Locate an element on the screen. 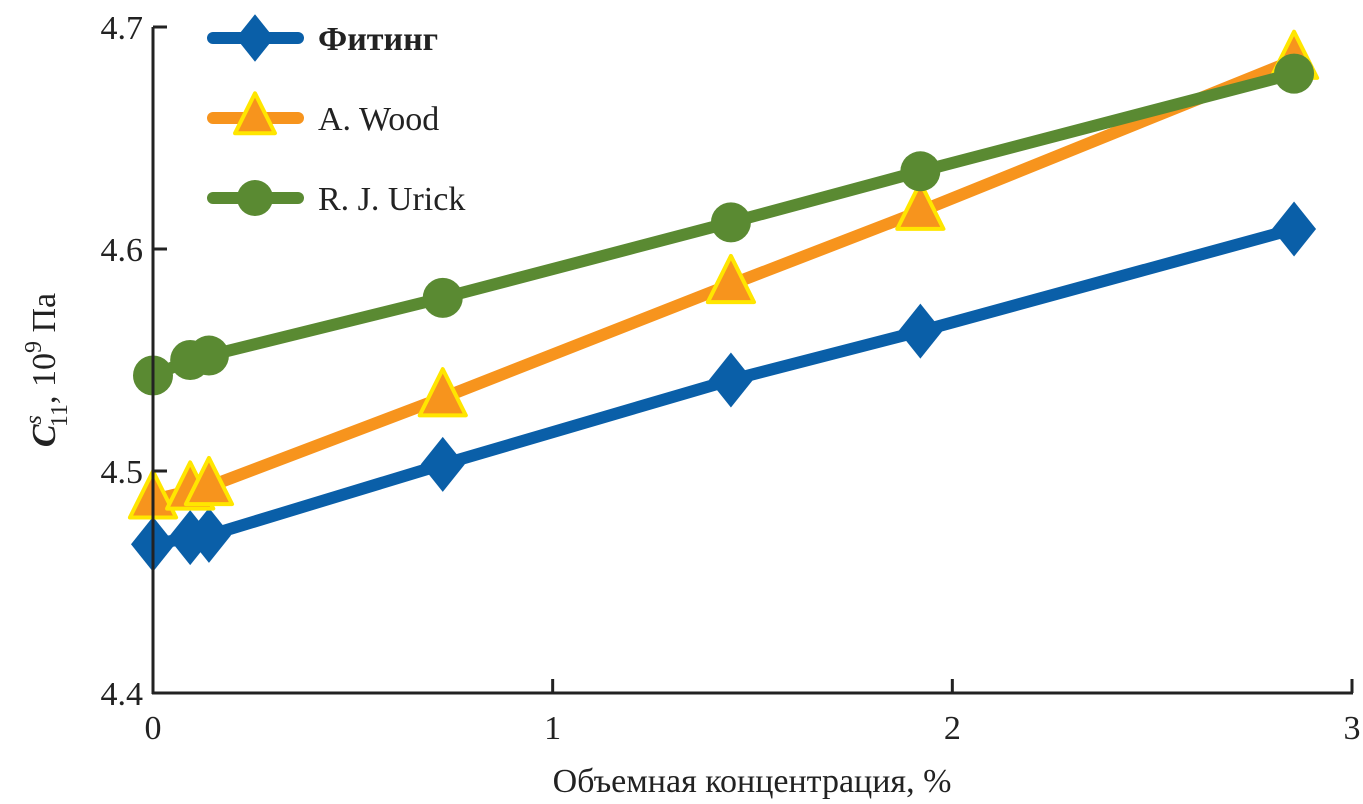  legend-label: R. J. Urick is located at coordinates (391, 199).